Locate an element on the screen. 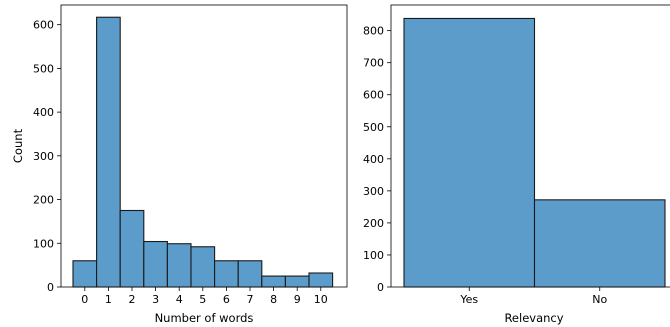 This screenshot has width=670, height=327. x-tick-label: 6 is located at coordinates (226, 299).